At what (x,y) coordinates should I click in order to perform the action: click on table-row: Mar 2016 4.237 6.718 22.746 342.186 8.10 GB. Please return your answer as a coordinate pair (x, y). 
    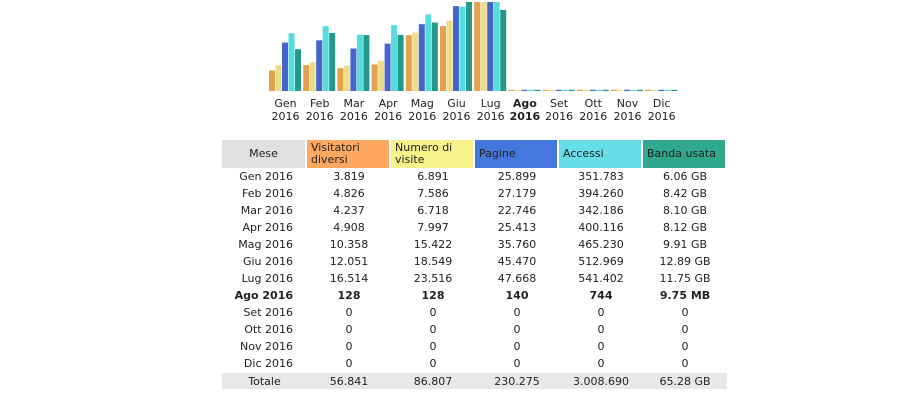
    Looking at the image, I should click on (474, 210).